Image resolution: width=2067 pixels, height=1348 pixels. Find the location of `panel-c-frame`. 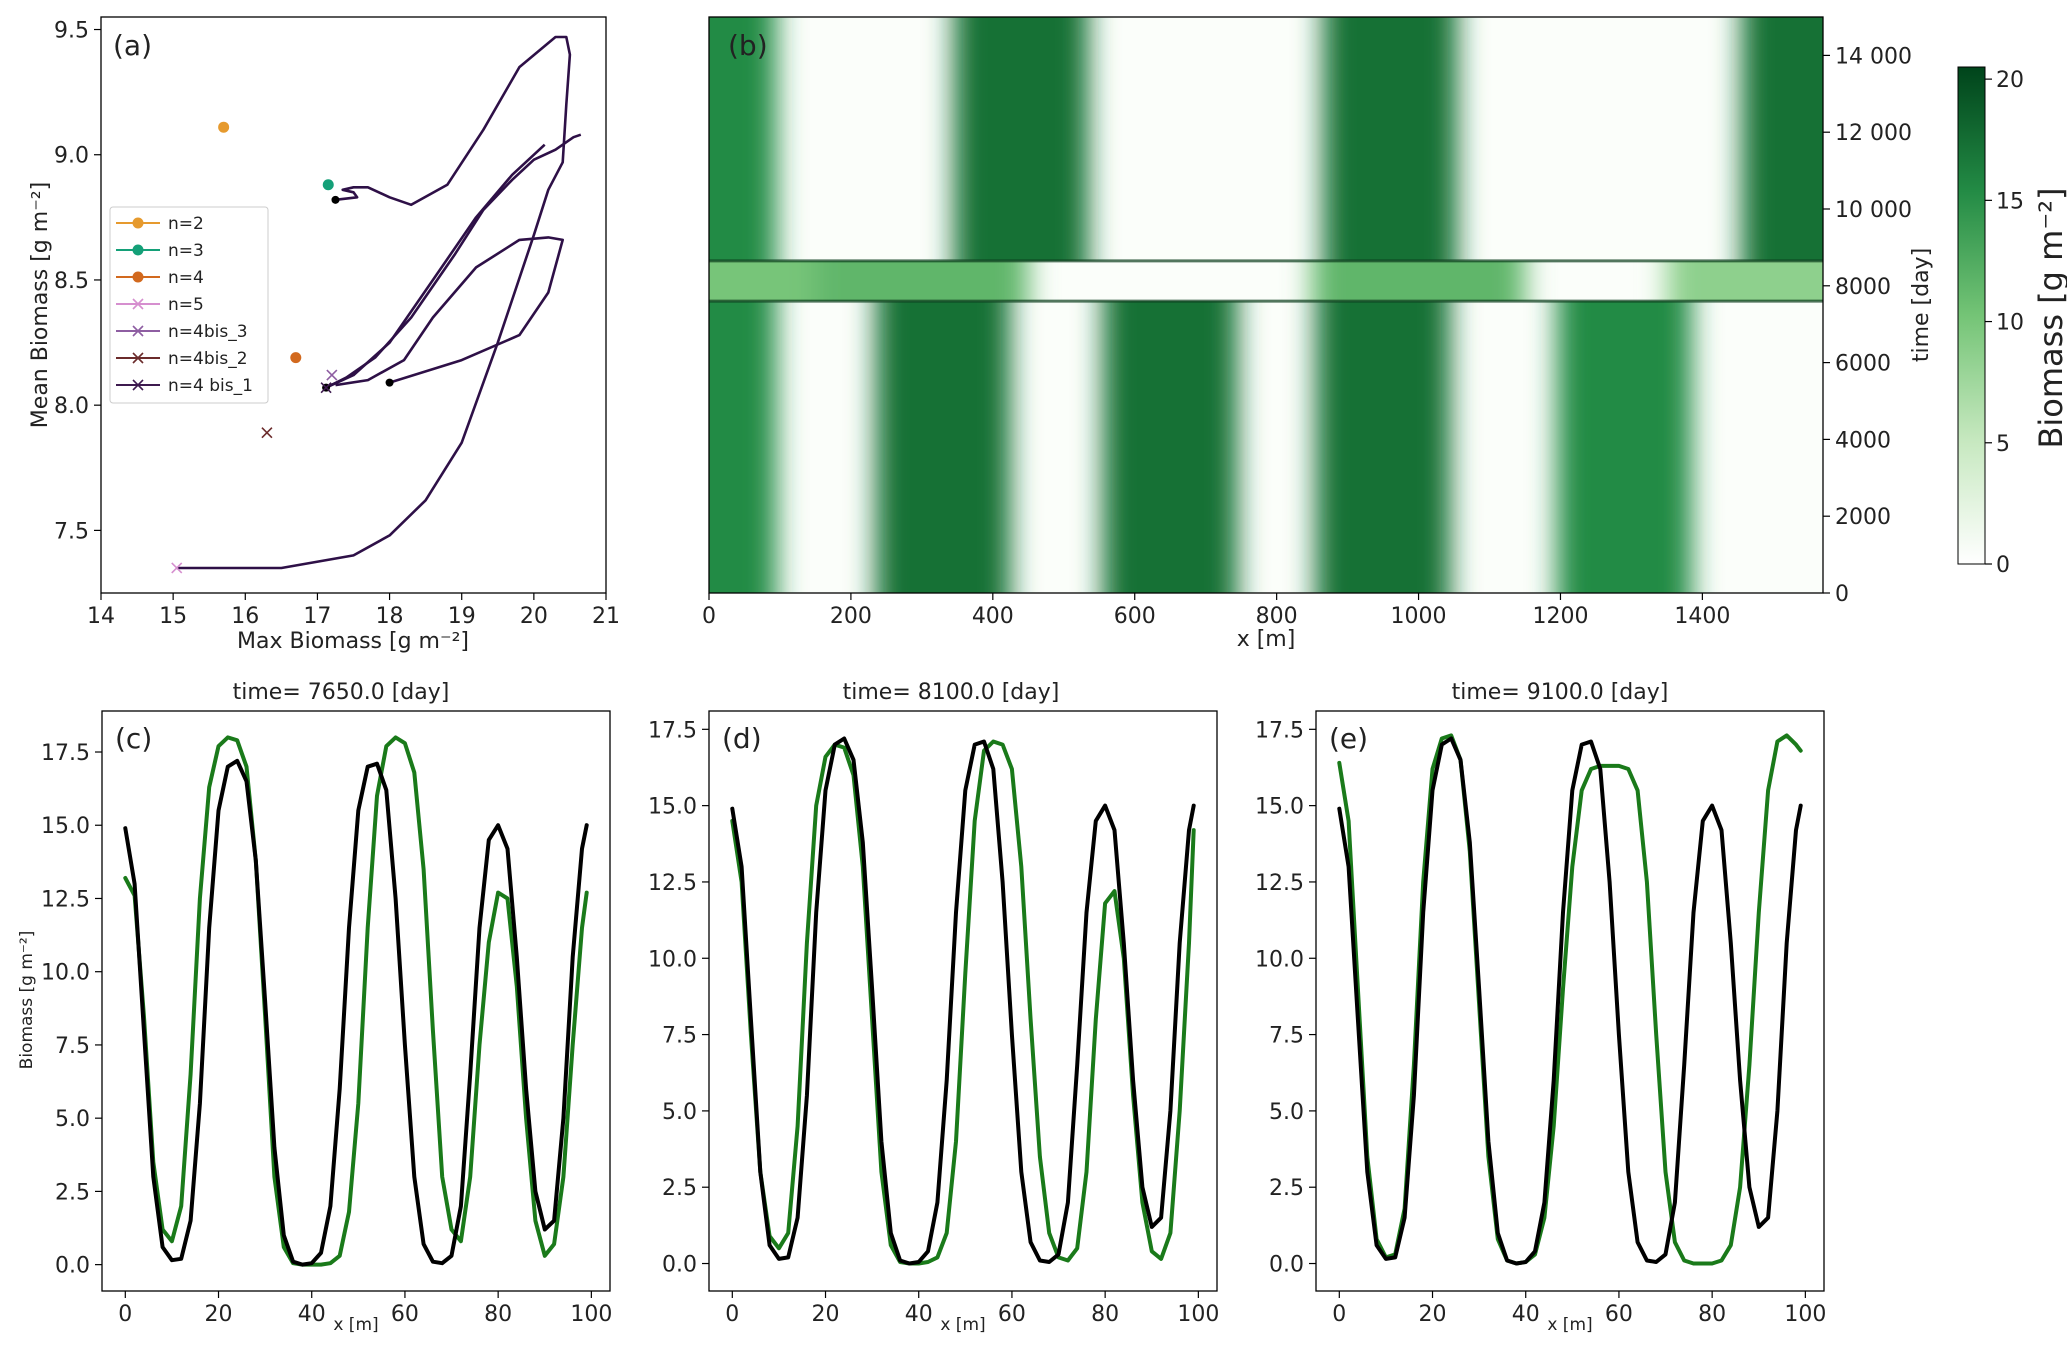

panel-c-frame is located at coordinates (356, 1001).